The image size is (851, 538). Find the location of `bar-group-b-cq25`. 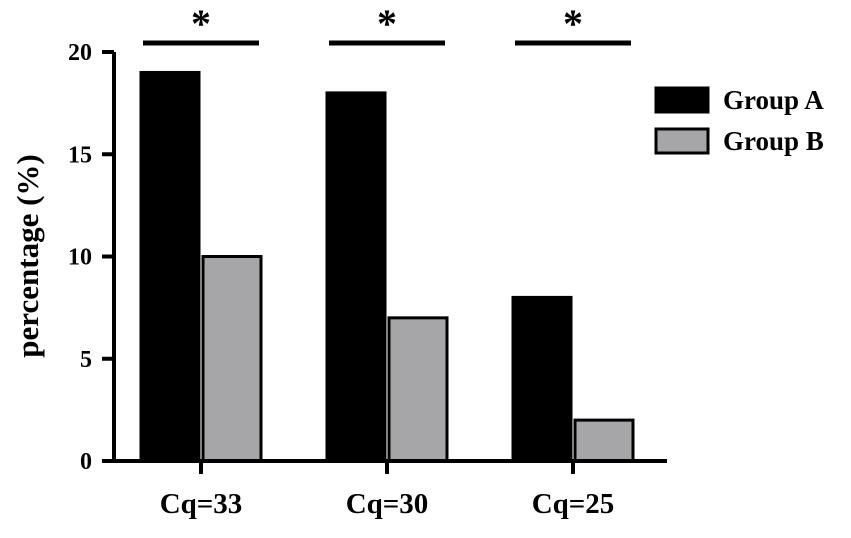

bar-group-b-cq25 is located at coordinates (604, 440).